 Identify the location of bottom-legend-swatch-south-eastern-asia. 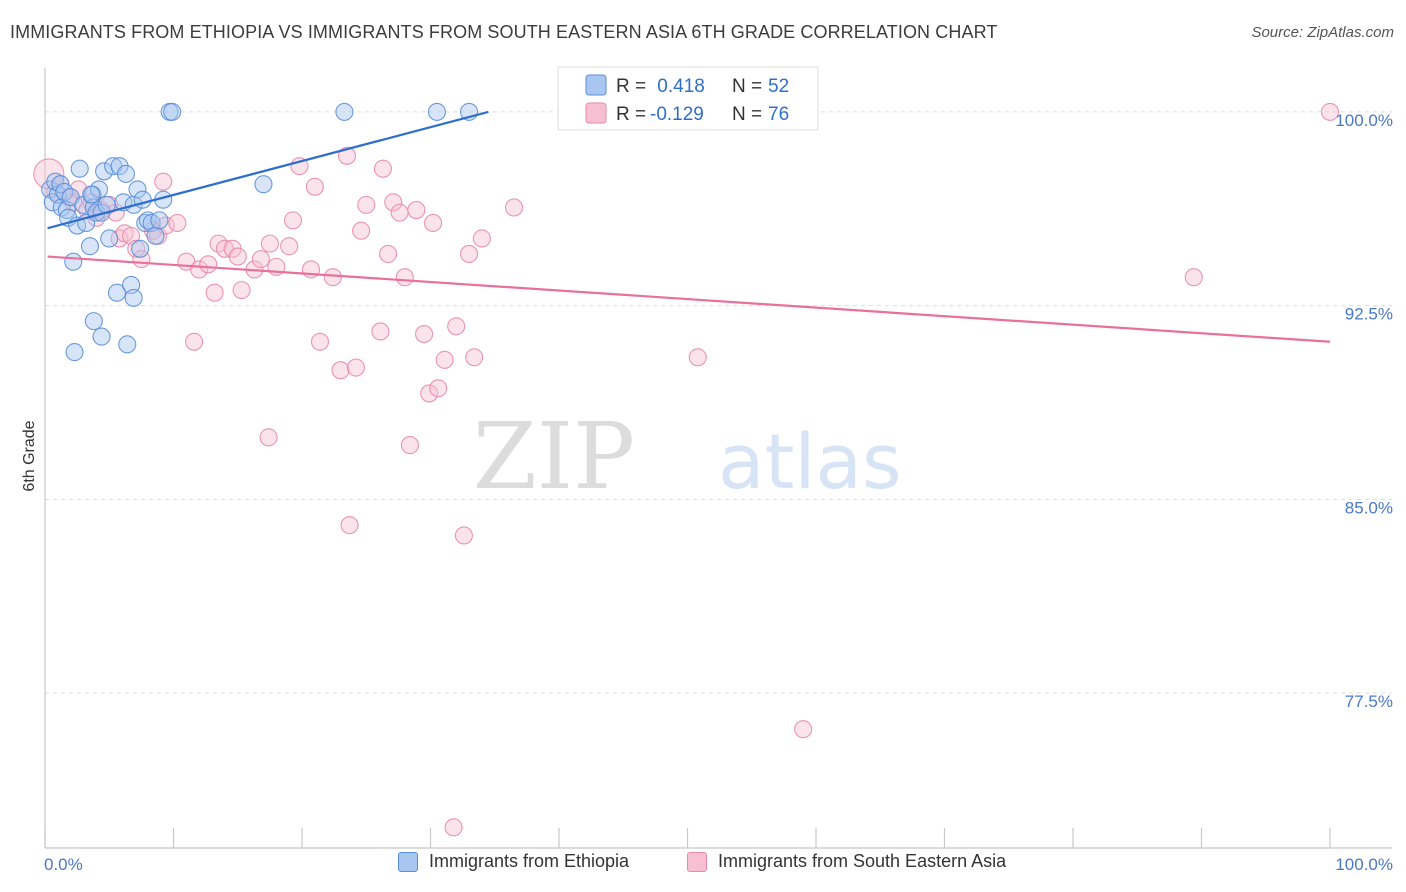
(697, 861).